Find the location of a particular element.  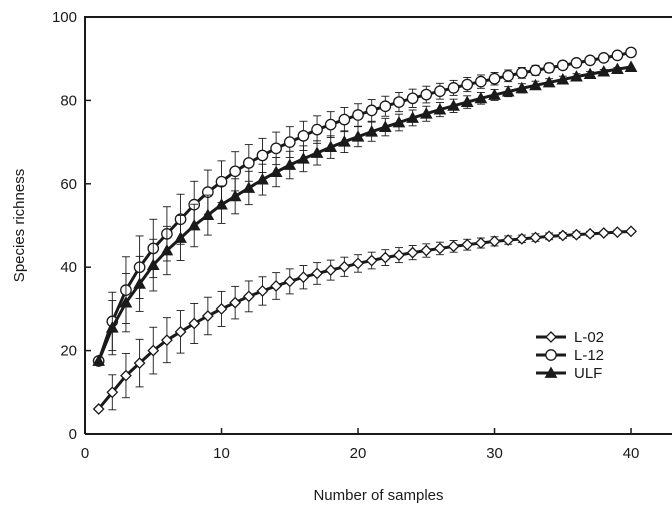

legend-item-ulf: ULF is located at coordinates (569, 373).